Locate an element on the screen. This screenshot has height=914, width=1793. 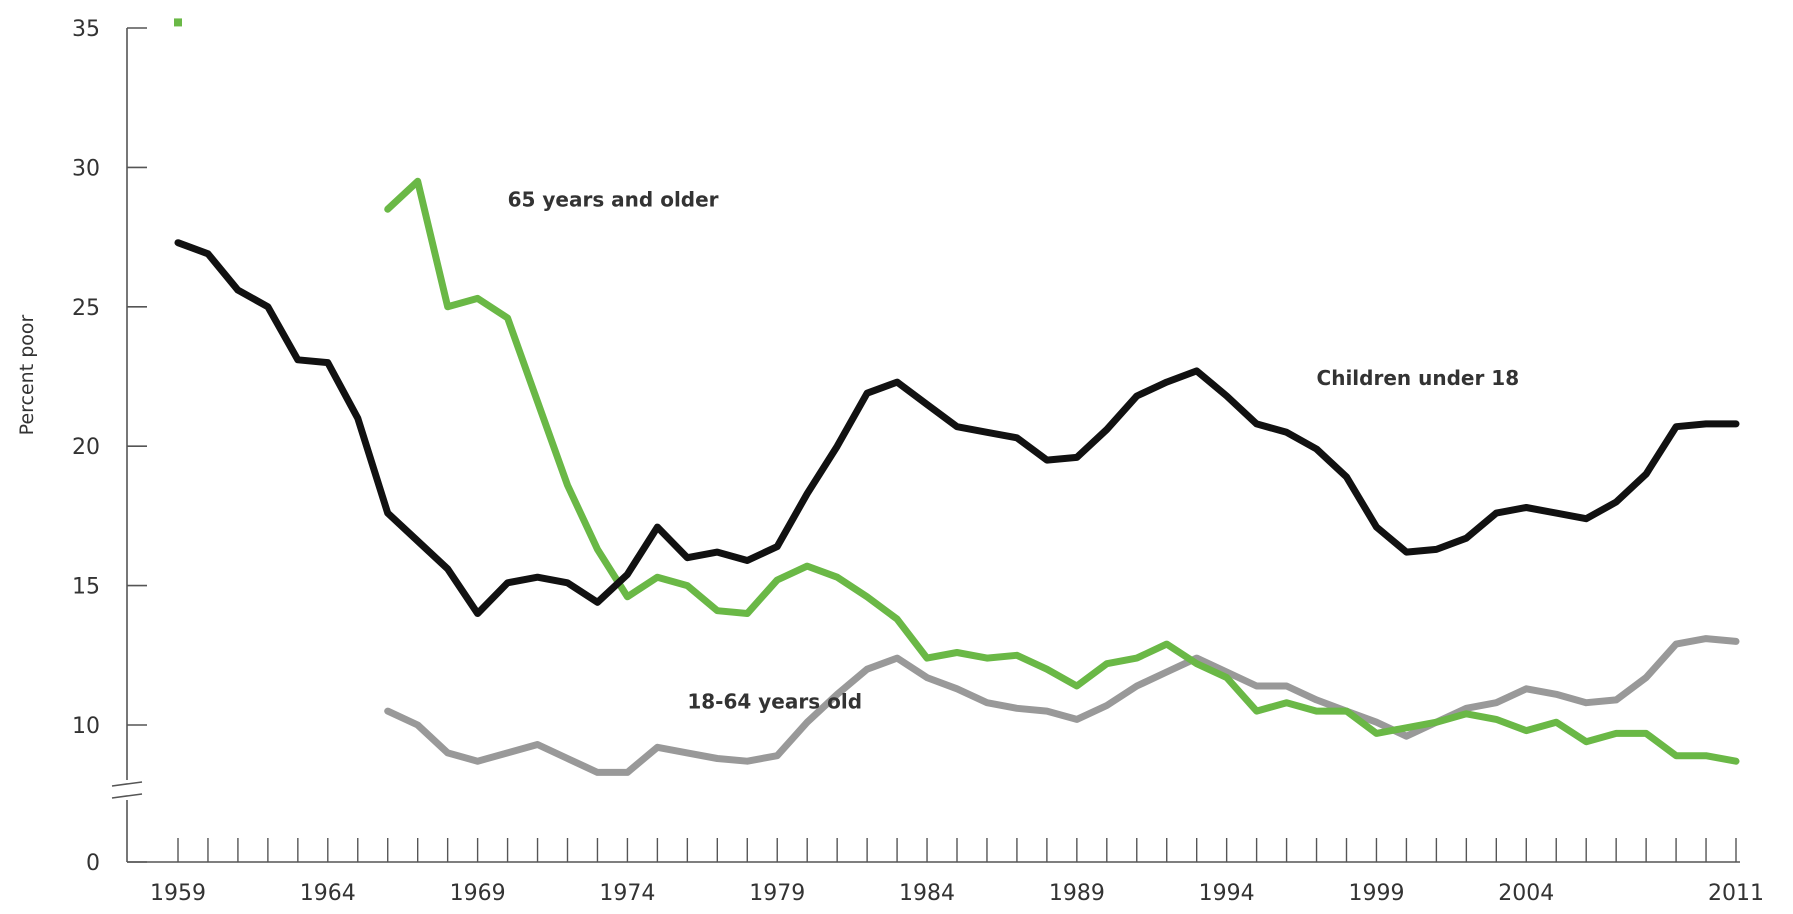
x-tick-label: 1994 is located at coordinates (1227, 893).